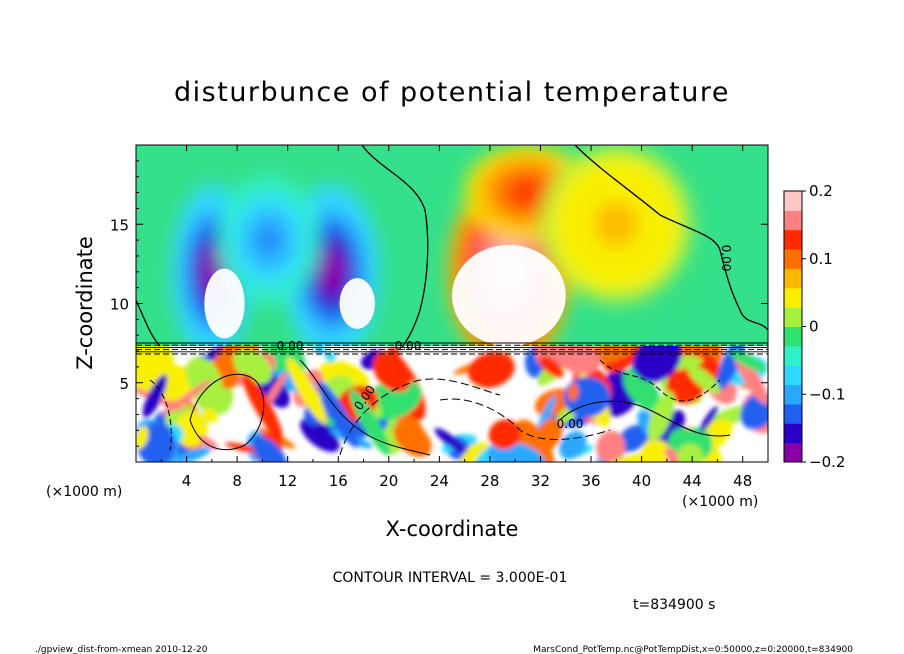  Describe the element at coordinates (827, 462) in the screenshot. I see `colorbar-tick-label: −0.2` at that location.